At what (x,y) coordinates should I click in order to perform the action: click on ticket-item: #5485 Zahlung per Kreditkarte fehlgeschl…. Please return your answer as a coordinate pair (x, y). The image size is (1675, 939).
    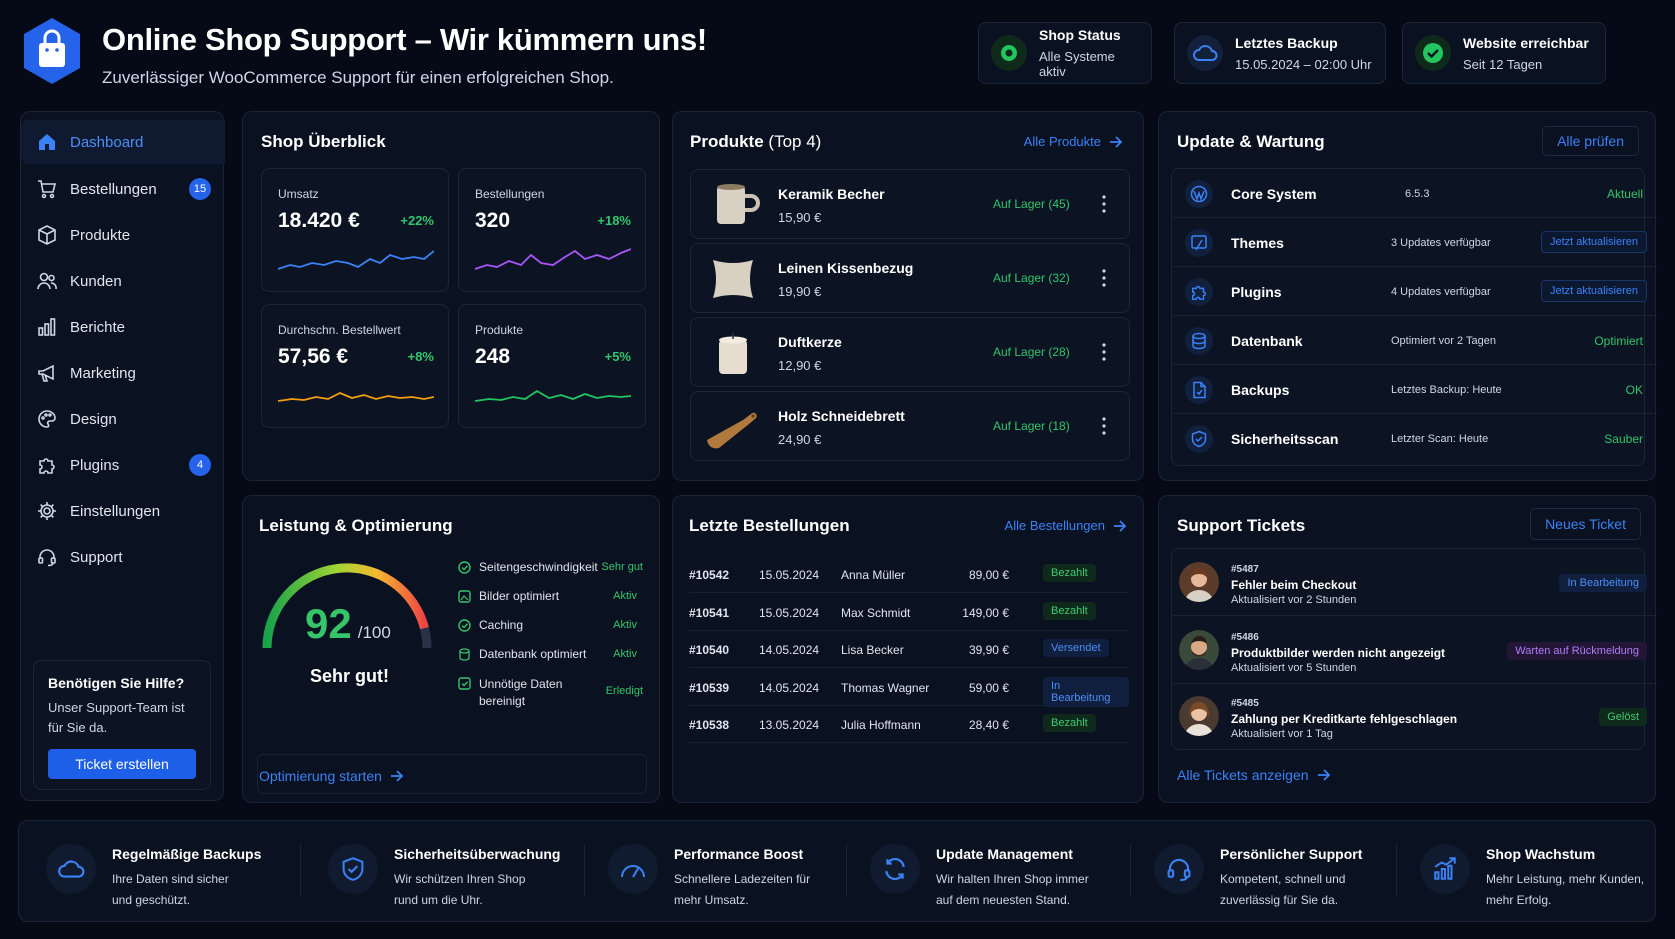
    Looking at the image, I should click on (1414, 718).